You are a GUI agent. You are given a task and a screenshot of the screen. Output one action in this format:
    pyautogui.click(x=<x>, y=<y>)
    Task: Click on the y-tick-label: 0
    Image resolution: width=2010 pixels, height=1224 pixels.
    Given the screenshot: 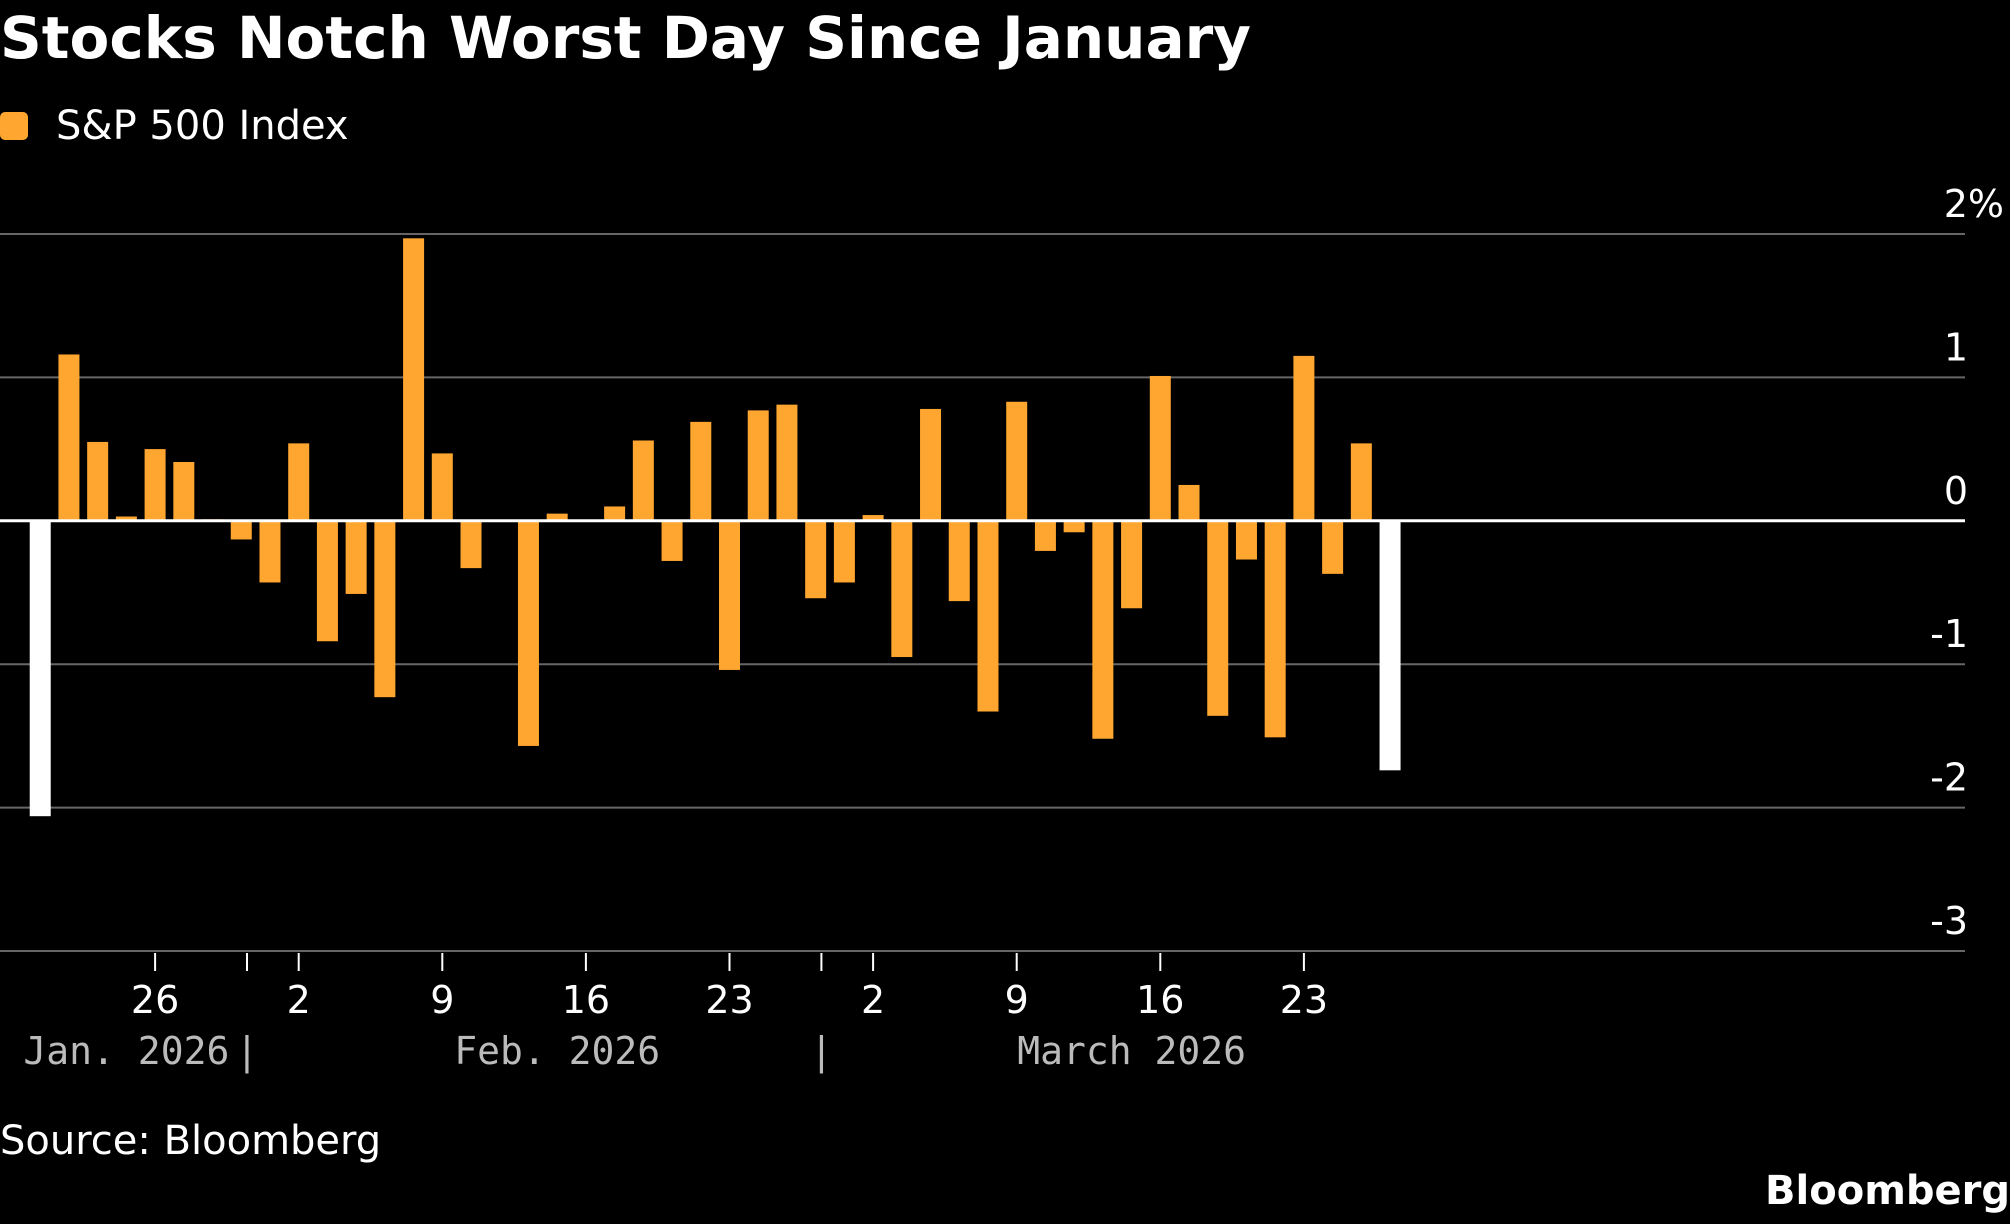 What is the action you would take?
    pyautogui.click(x=1956, y=491)
    